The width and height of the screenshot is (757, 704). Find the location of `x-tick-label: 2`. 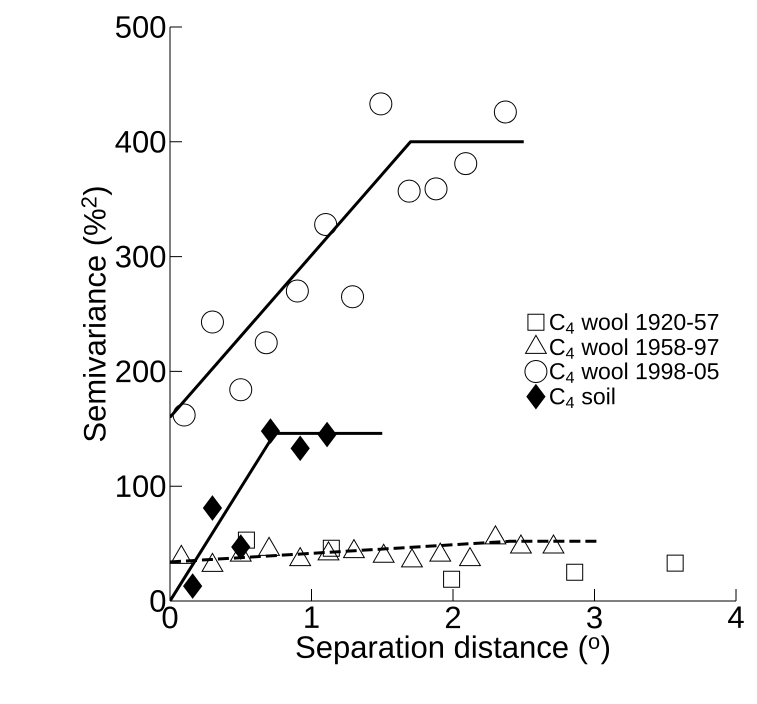

x-tick-label: 2 is located at coordinates (453, 617).